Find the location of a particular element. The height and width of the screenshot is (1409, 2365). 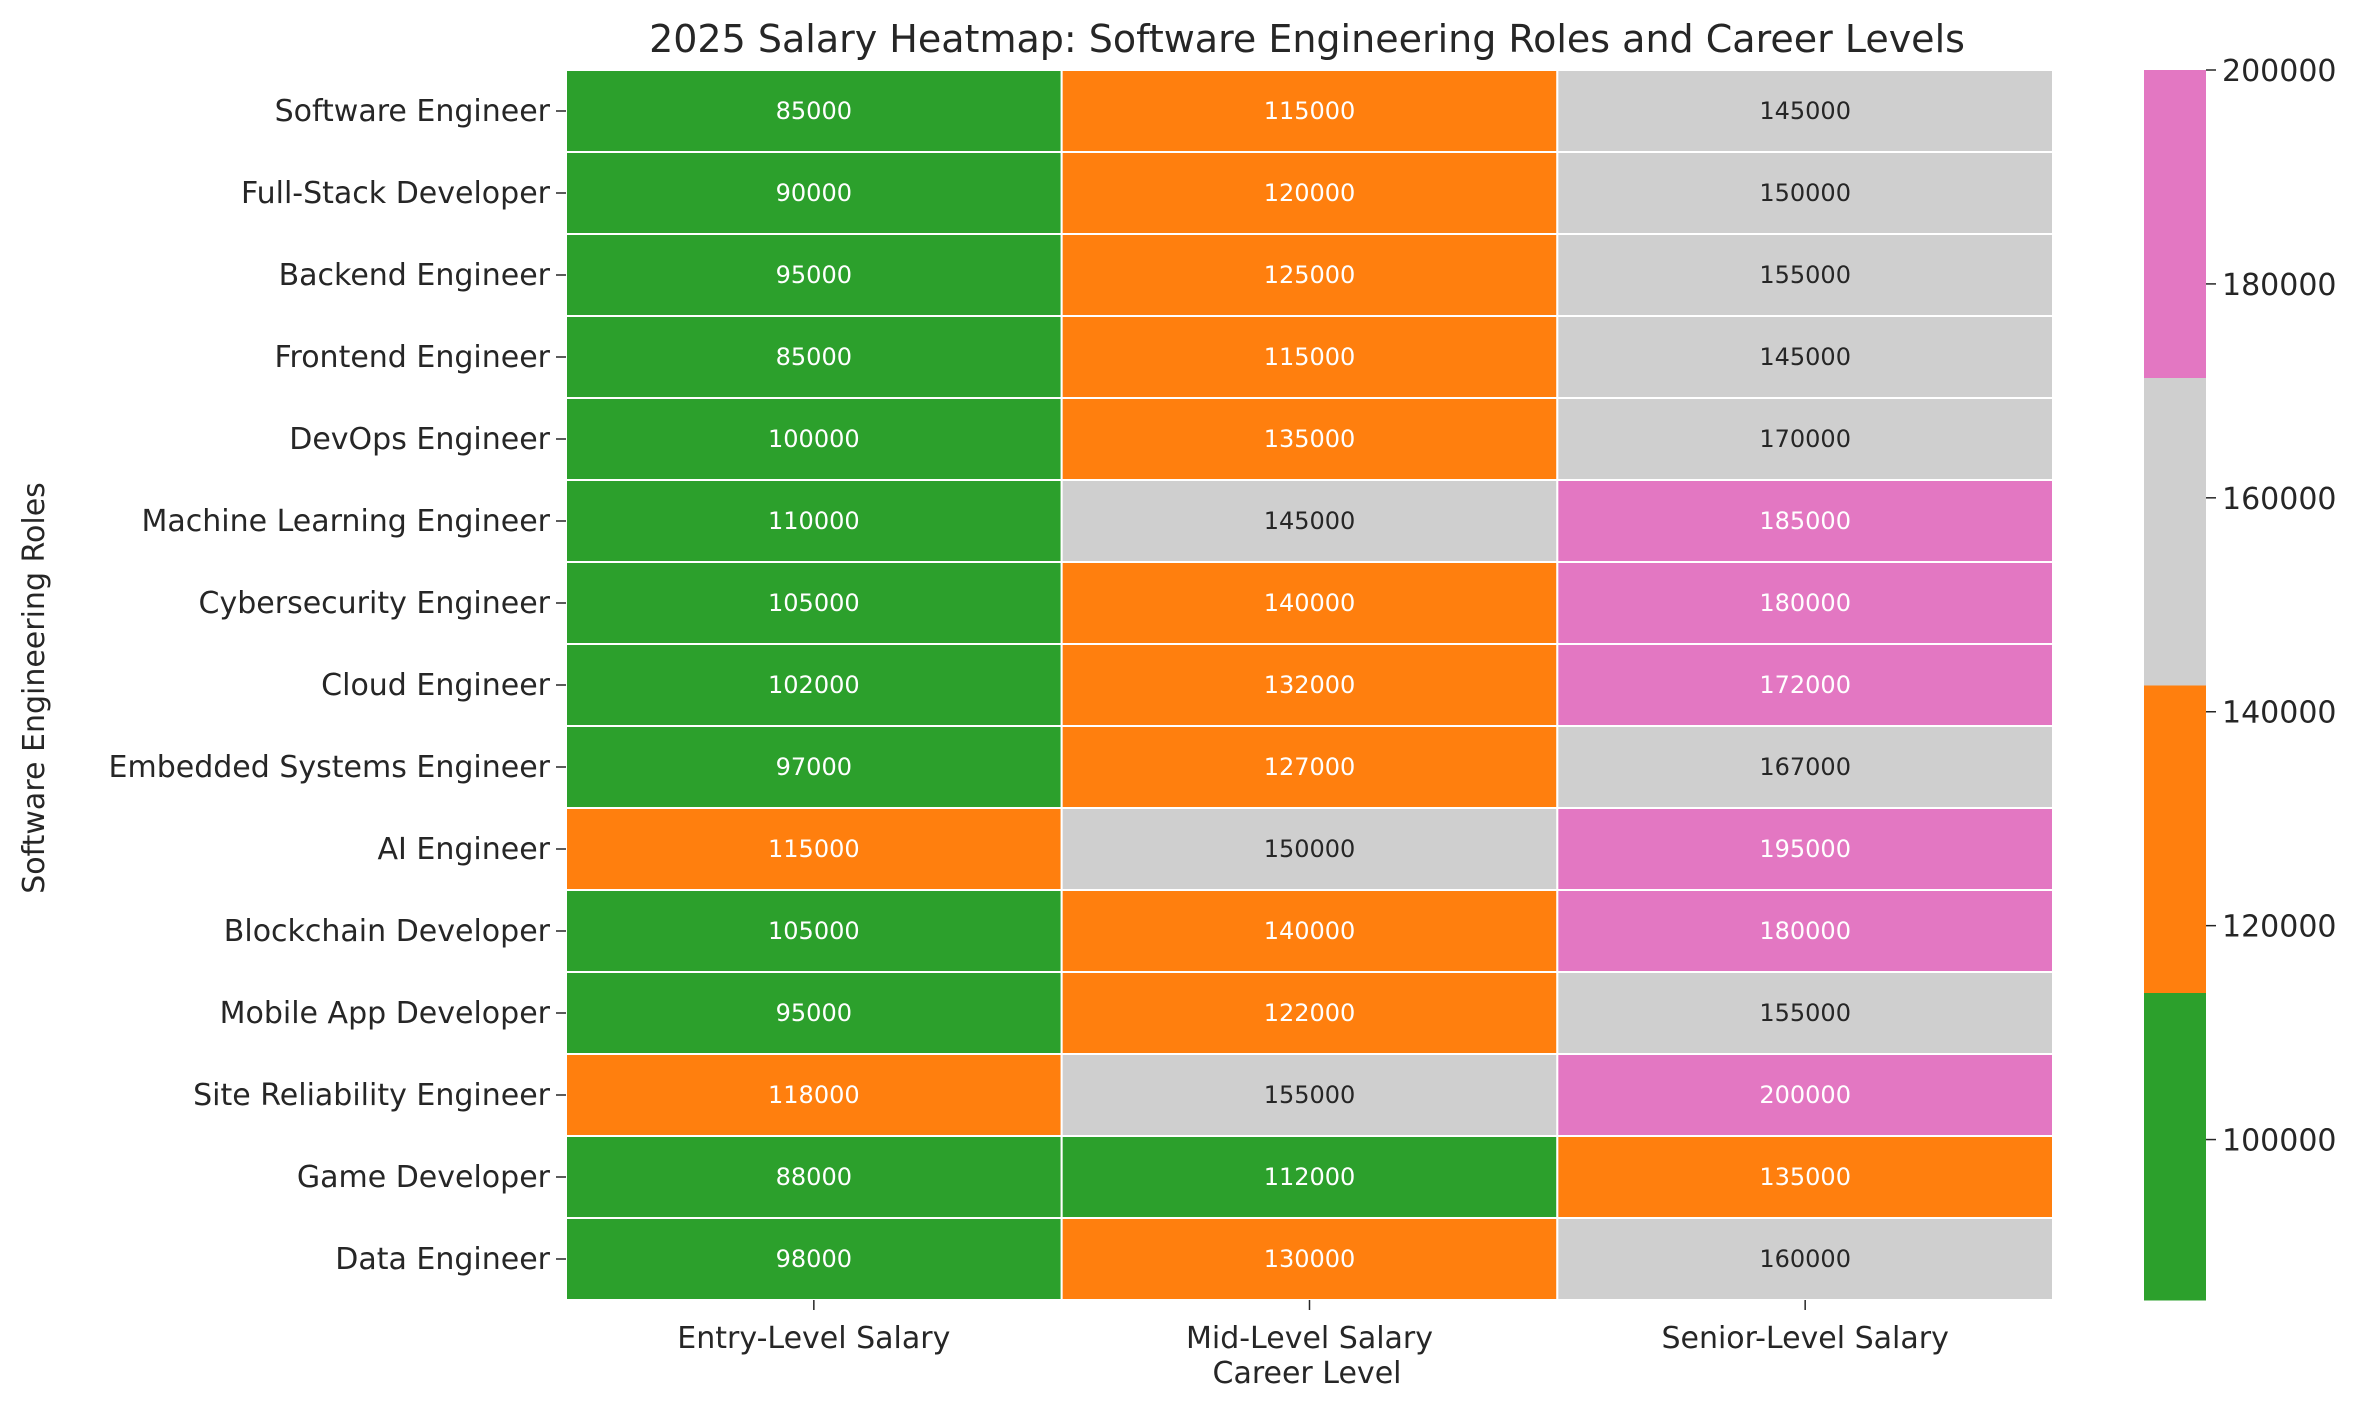

cell-value-label: 97000 is located at coordinates (814, 767).